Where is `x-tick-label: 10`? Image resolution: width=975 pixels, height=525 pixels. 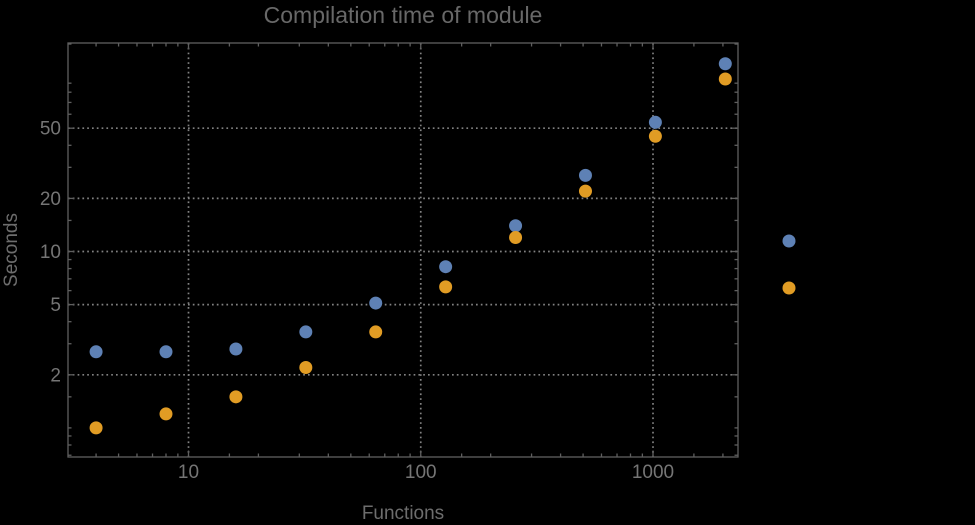
x-tick-label: 10 is located at coordinates (188, 472).